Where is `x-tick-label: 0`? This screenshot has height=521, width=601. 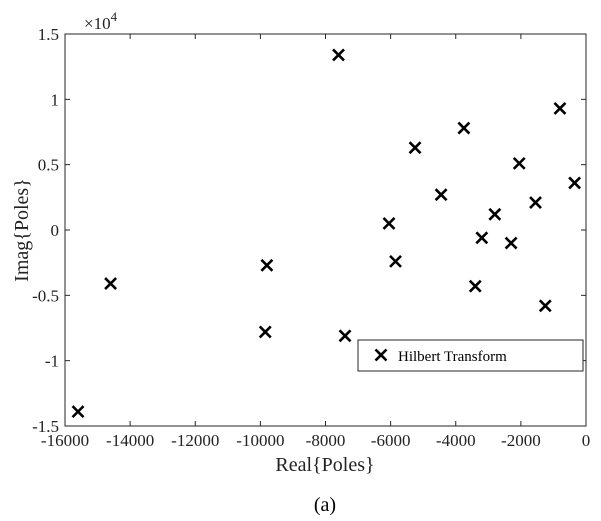
x-tick-label: 0 is located at coordinates (586, 440).